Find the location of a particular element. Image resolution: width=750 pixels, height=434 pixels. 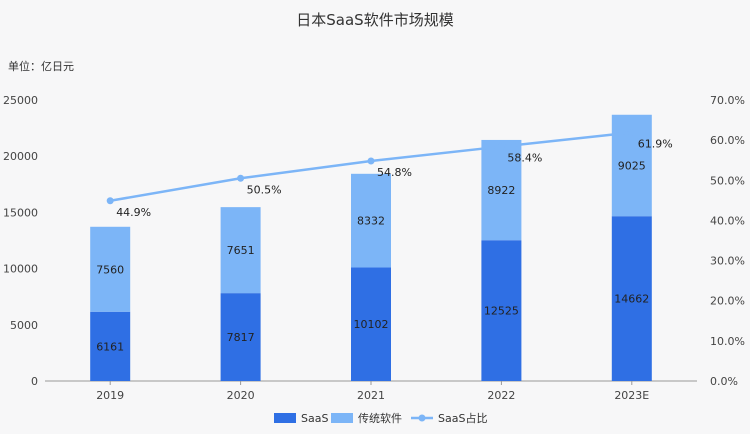

bar-label-saas: 6161 is located at coordinates (110, 346).